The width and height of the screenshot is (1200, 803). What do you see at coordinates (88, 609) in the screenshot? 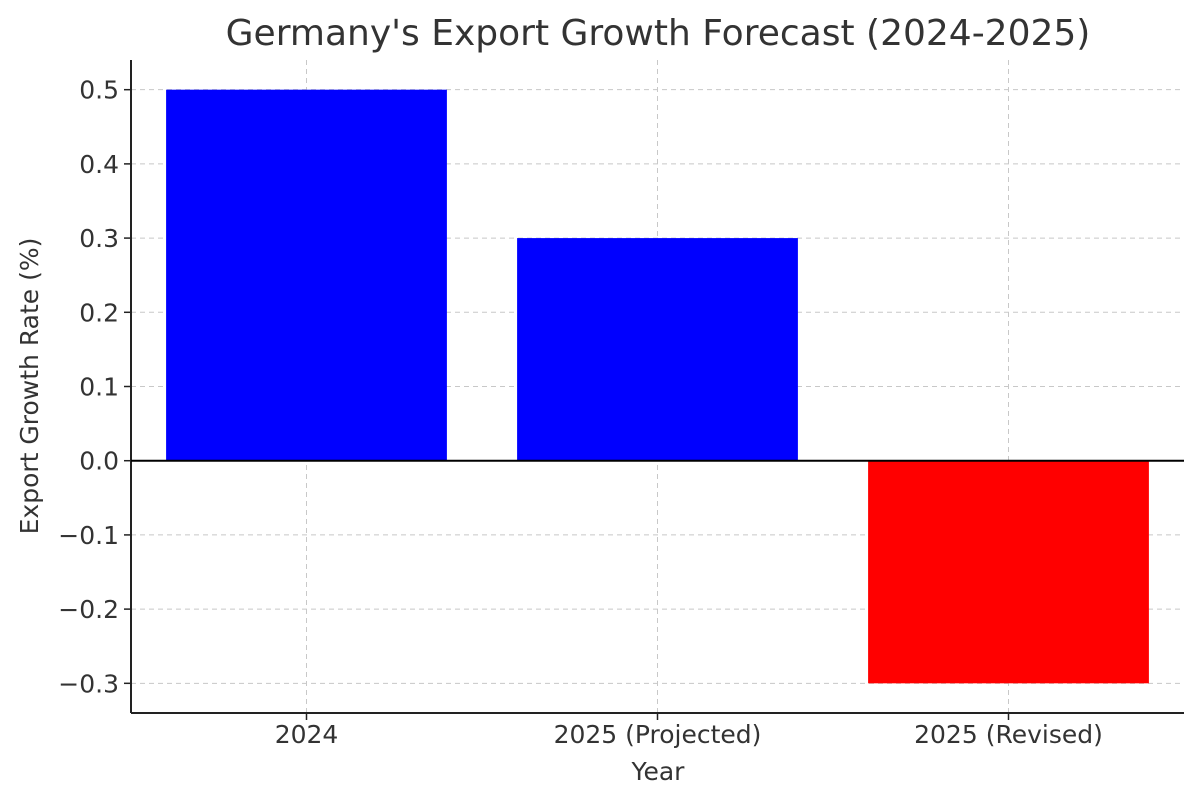
I see `y-tick-label: −0.2` at bounding box center [88, 609].